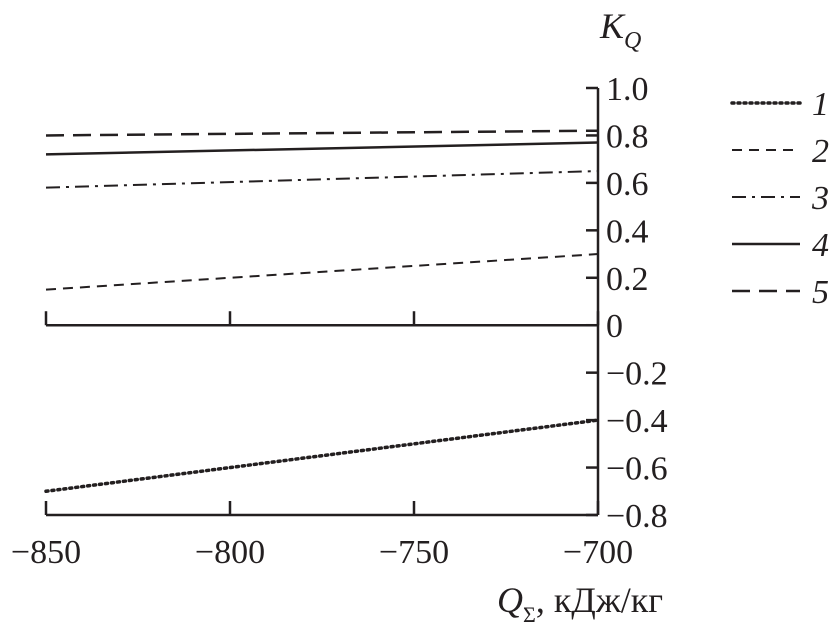  What do you see at coordinates (779, 198) in the screenshot?
I see `legend: 1 2 3 4 5` at bounding box center [779, 198].